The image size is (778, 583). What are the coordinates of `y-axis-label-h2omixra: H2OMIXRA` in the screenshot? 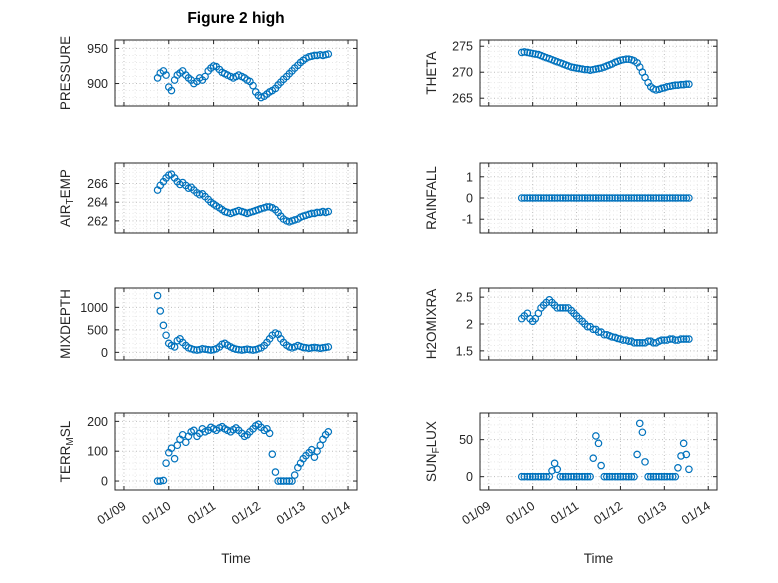 It's located at (431, 324).